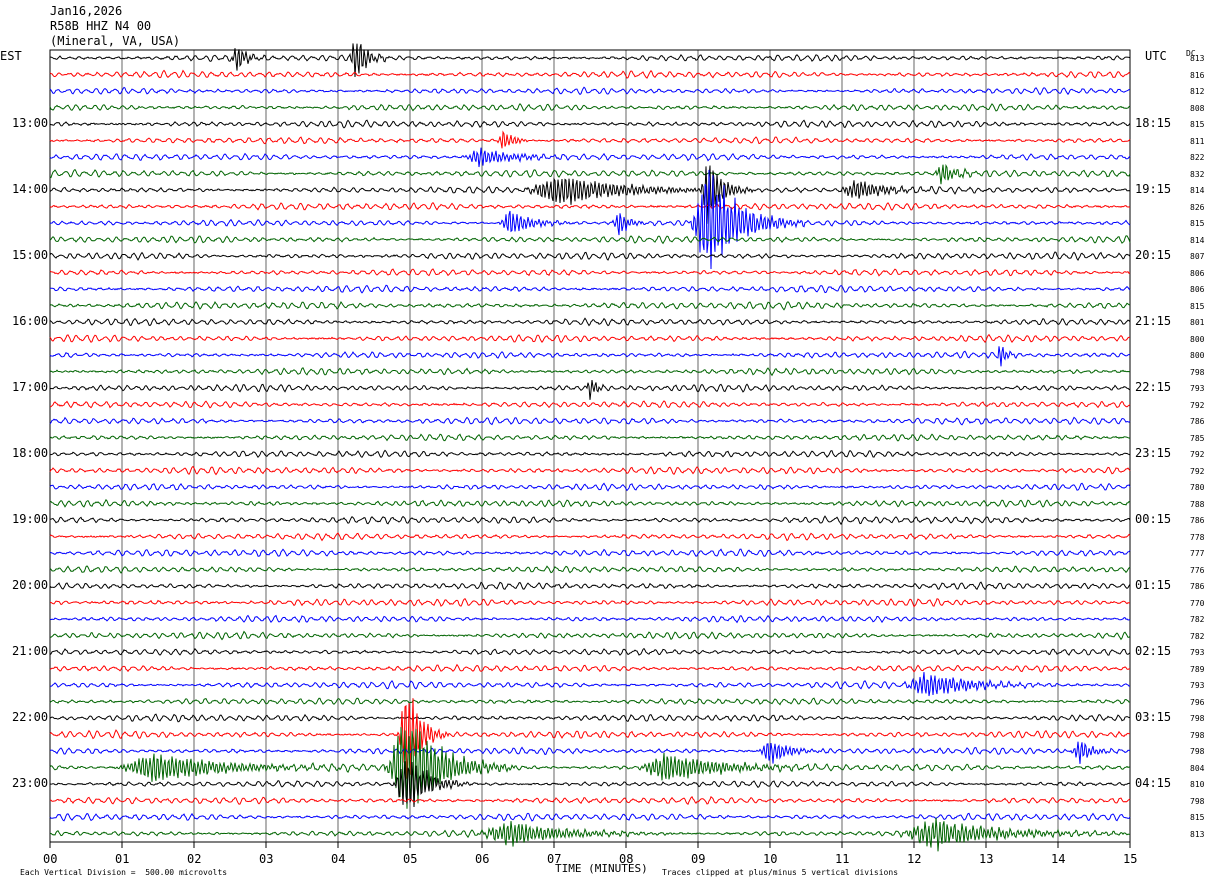 The image size is (1210, 886). What do you see at coordinates (1197, 58) in the screenshot?
I see `dc-offset-value: 813` at bounding box center [1197, 58].